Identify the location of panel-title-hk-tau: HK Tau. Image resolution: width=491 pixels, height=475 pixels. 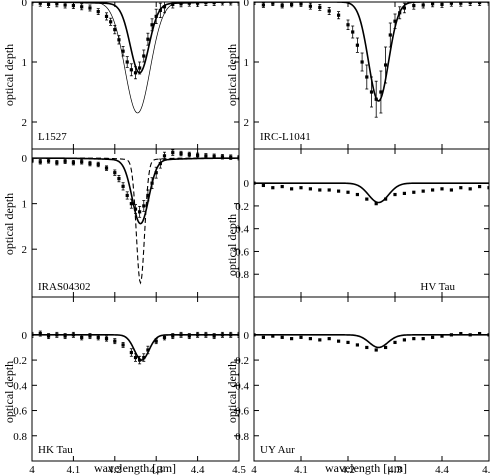
(55, 450).